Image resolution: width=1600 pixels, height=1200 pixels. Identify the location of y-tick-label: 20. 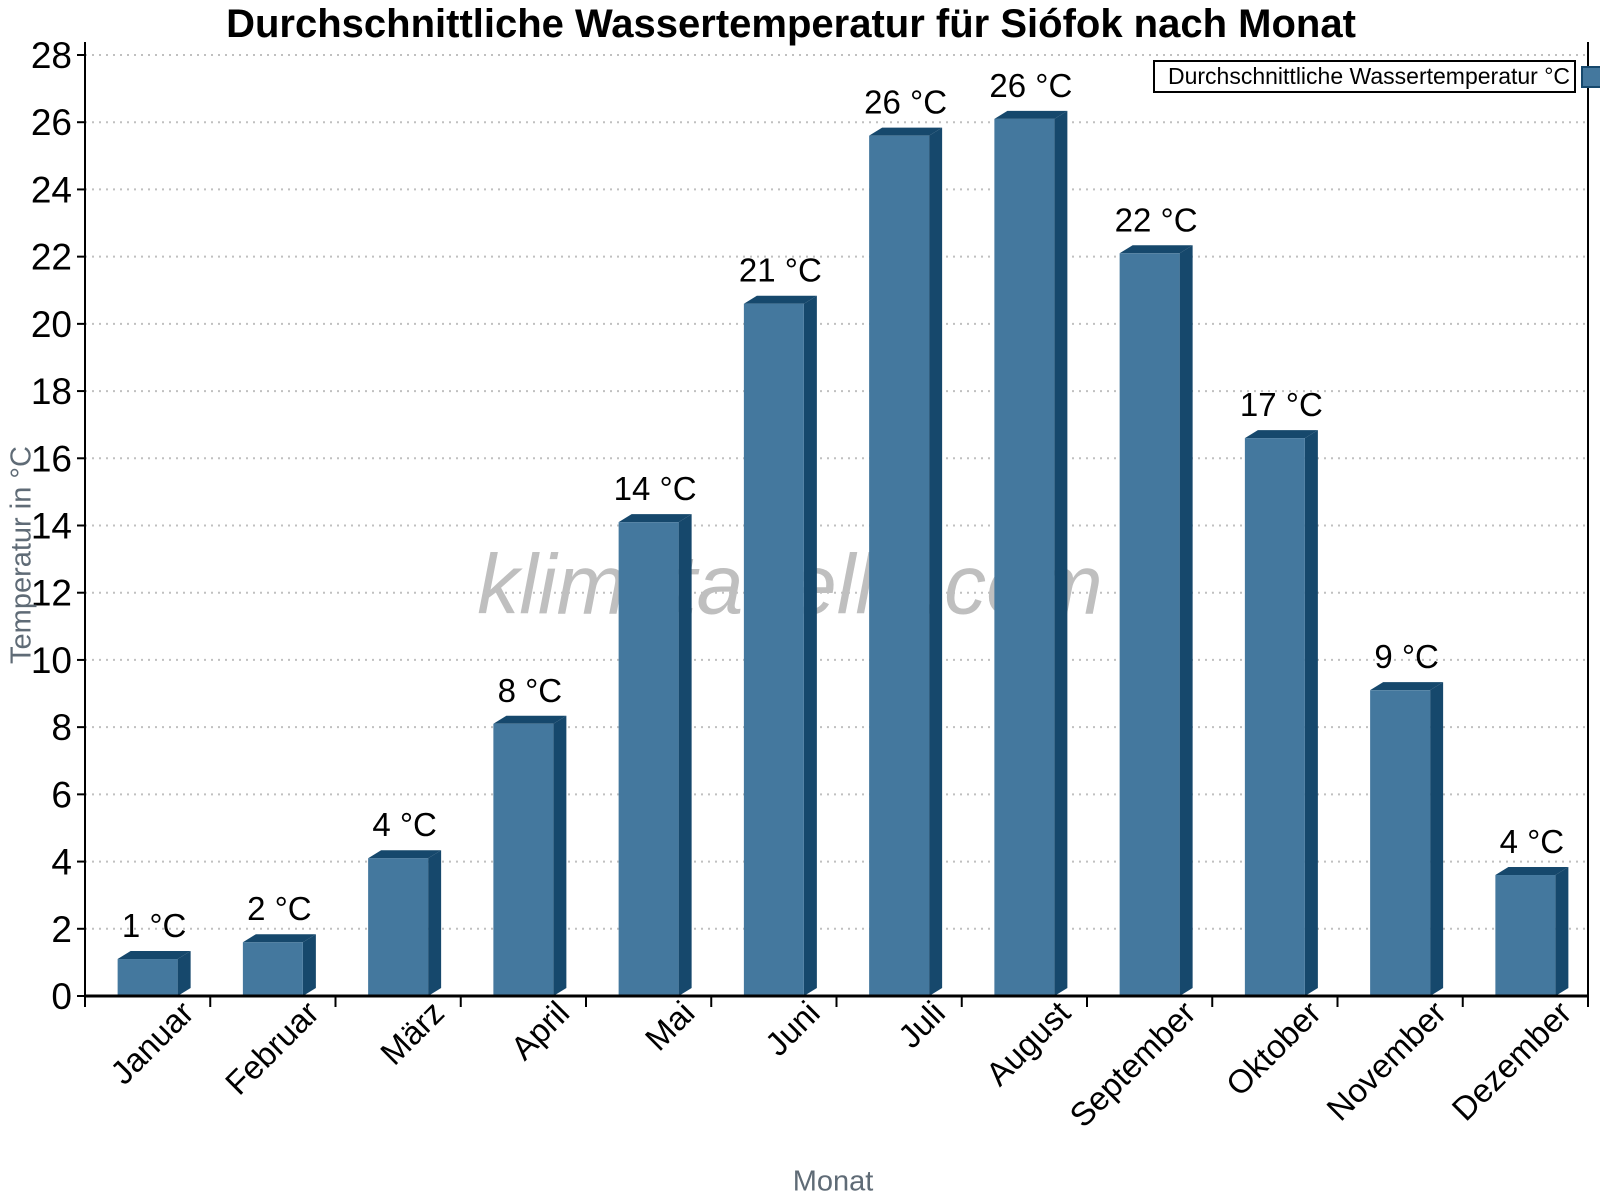
(51, 324).